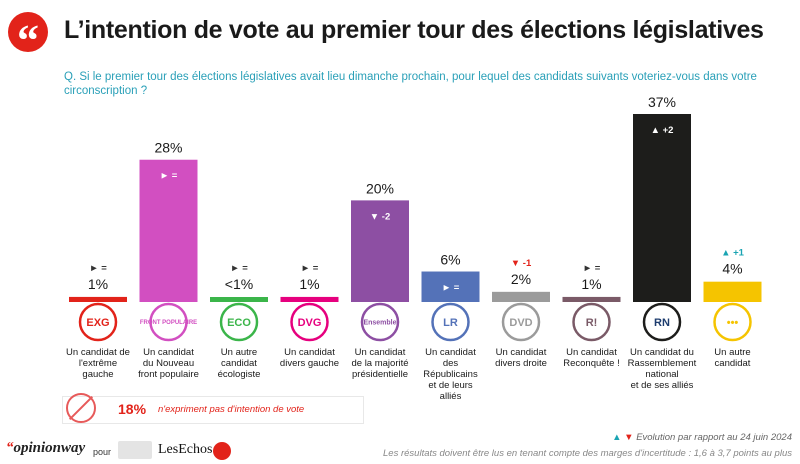 The image size is (800, 464). Describe the element at coordinates (733, 253) in the screenshot. I see `evolution-label: ▲ +1` at that location.